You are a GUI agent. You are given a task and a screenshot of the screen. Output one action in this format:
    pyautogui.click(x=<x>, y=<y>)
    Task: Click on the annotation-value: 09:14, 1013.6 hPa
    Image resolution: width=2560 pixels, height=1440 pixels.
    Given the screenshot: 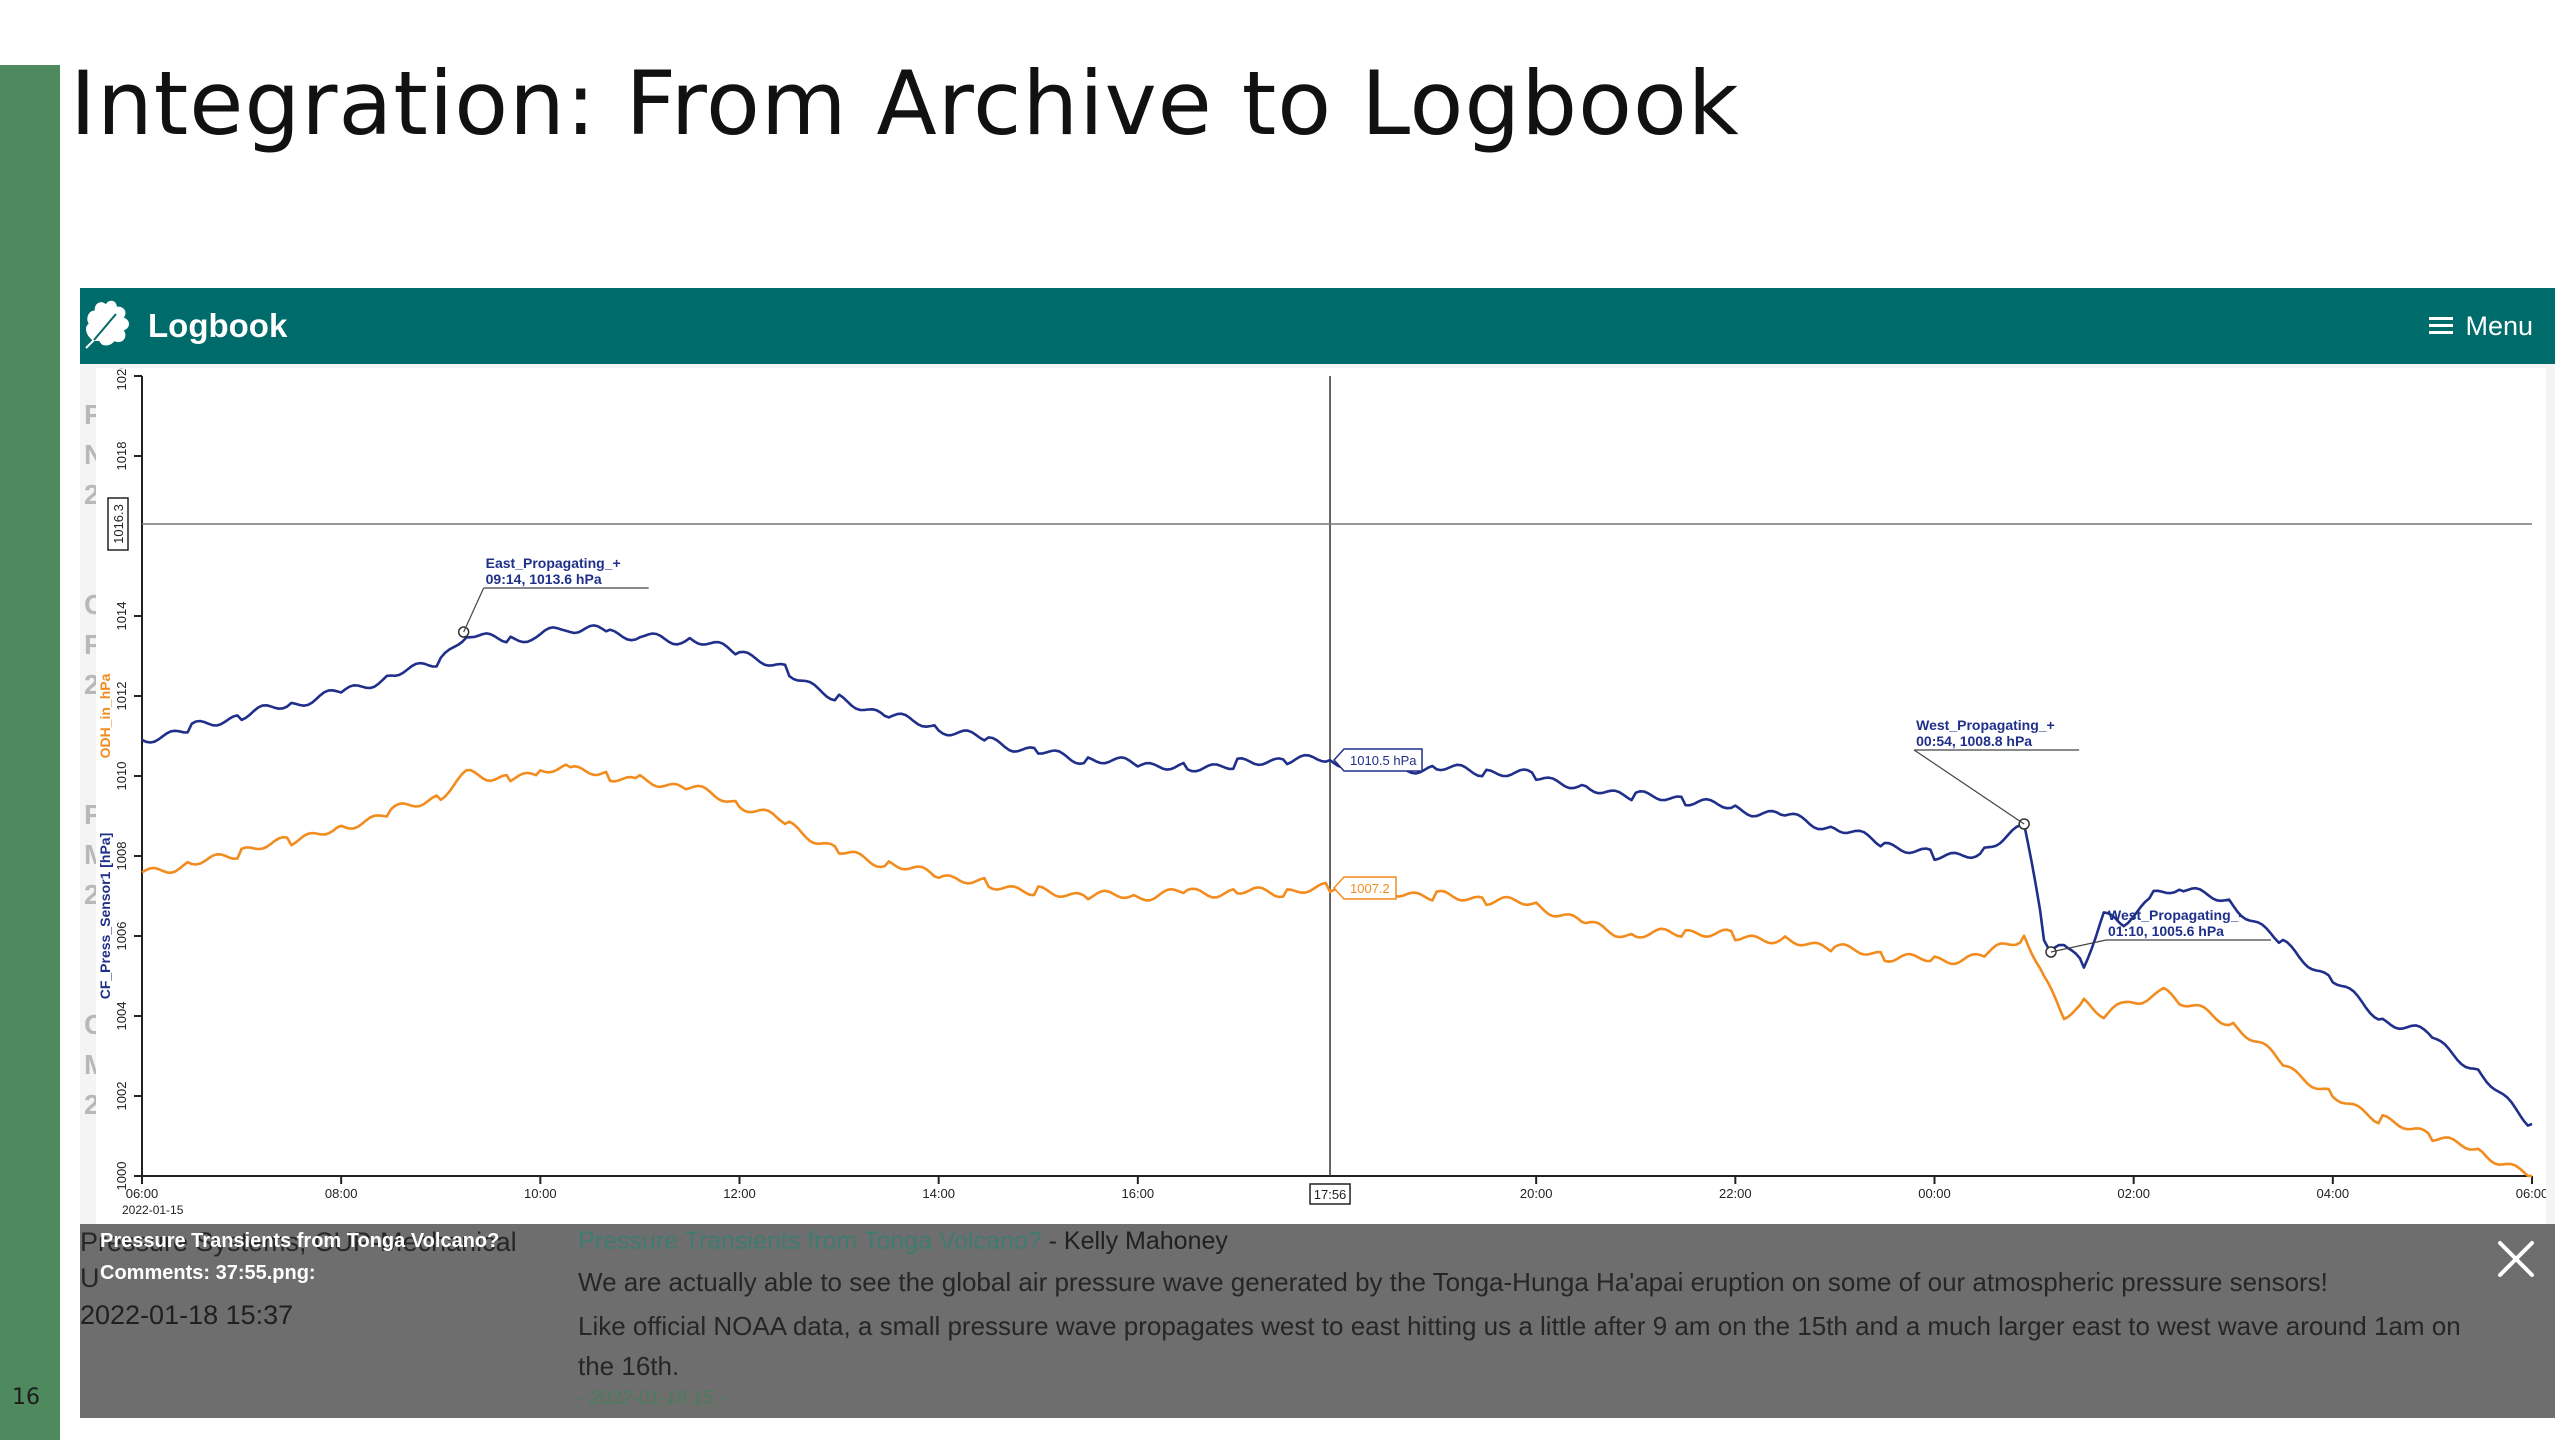 What is the action you would take?
    pyautogui.click(x=544, y=579)
    